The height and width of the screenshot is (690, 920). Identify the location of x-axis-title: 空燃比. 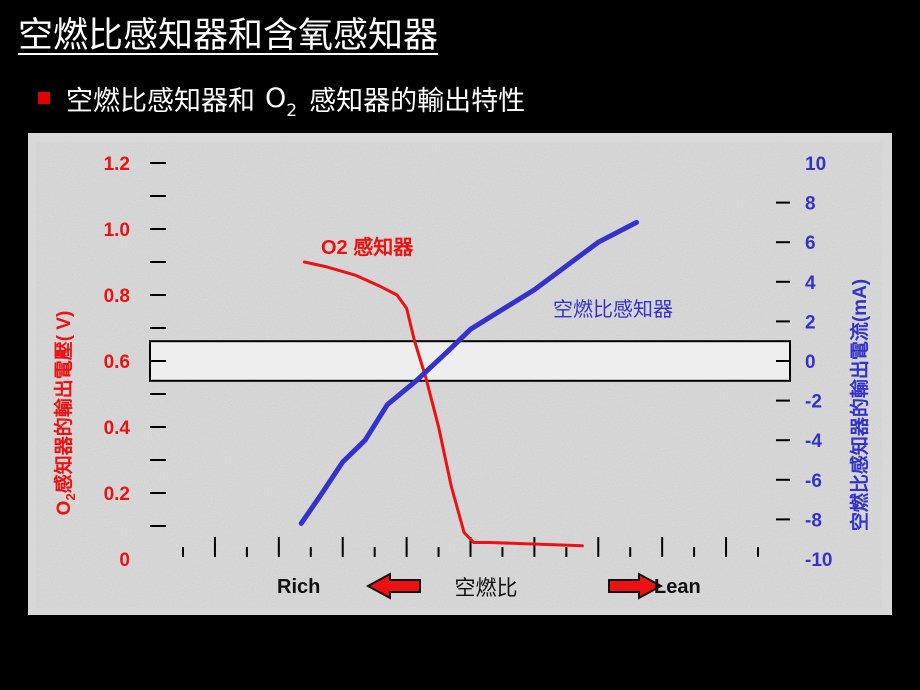
(486, 588).